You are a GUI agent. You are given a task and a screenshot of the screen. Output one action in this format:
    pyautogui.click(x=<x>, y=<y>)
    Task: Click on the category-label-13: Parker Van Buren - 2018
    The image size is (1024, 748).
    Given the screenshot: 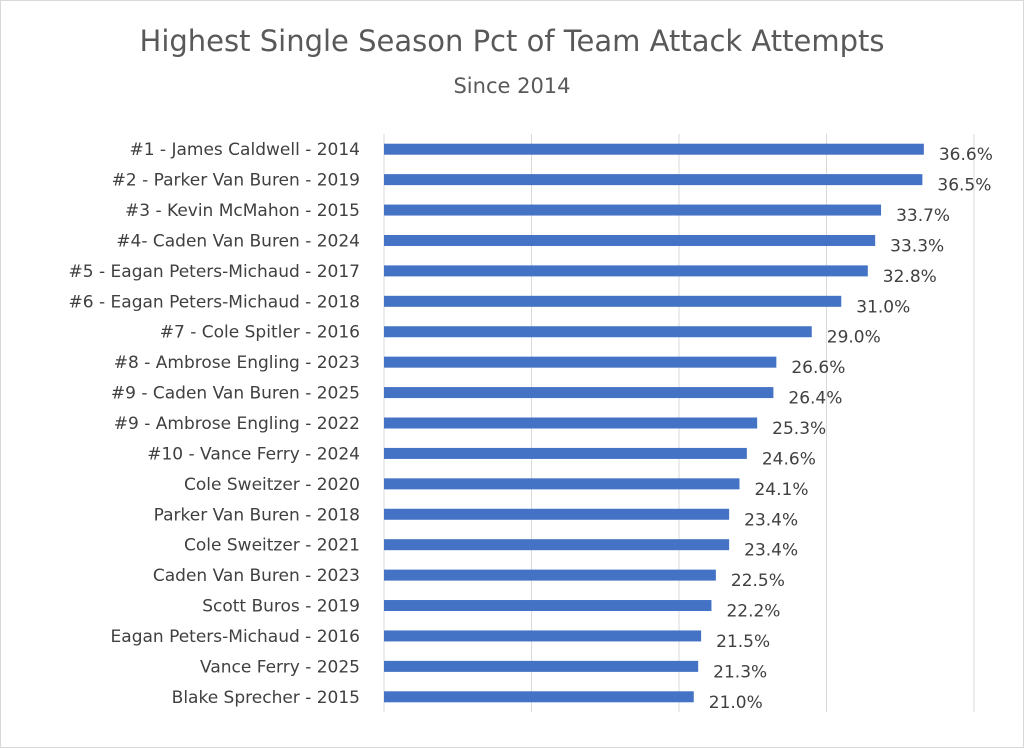 What is the action you would take?
    pyautogui.click(x=257, y=515)
    